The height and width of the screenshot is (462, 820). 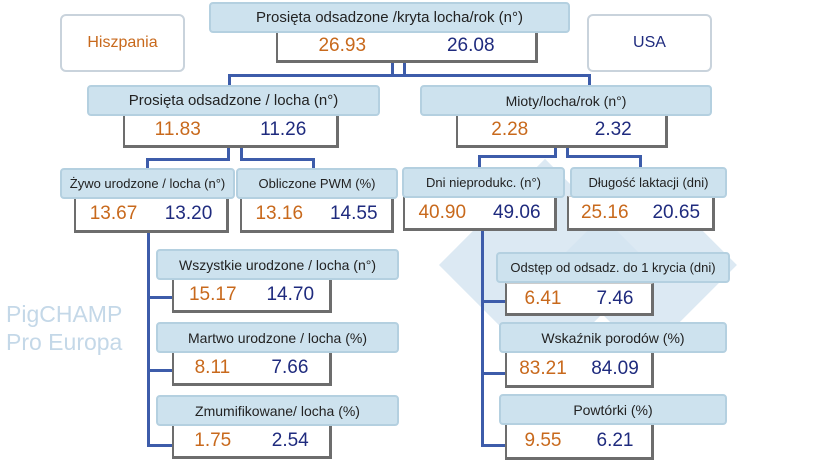 What do you see at coordinates (151, 215) in the screenshot?
I see `node-born-alive-values: 13.67 13.20` at bounding box center [151, 215].